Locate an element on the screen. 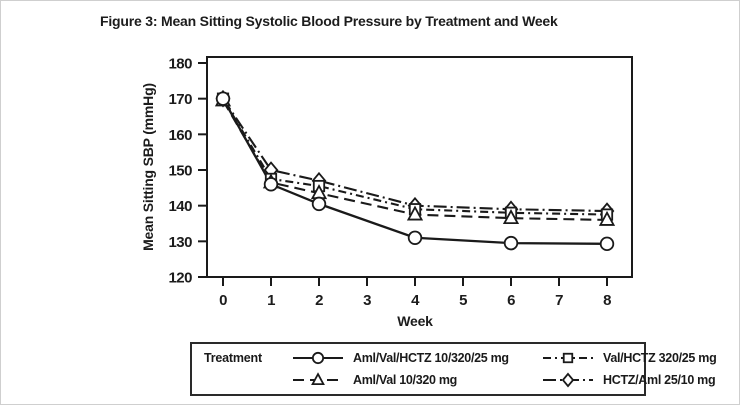  y-tick-label: 160 is located at coordinates (180, 135).